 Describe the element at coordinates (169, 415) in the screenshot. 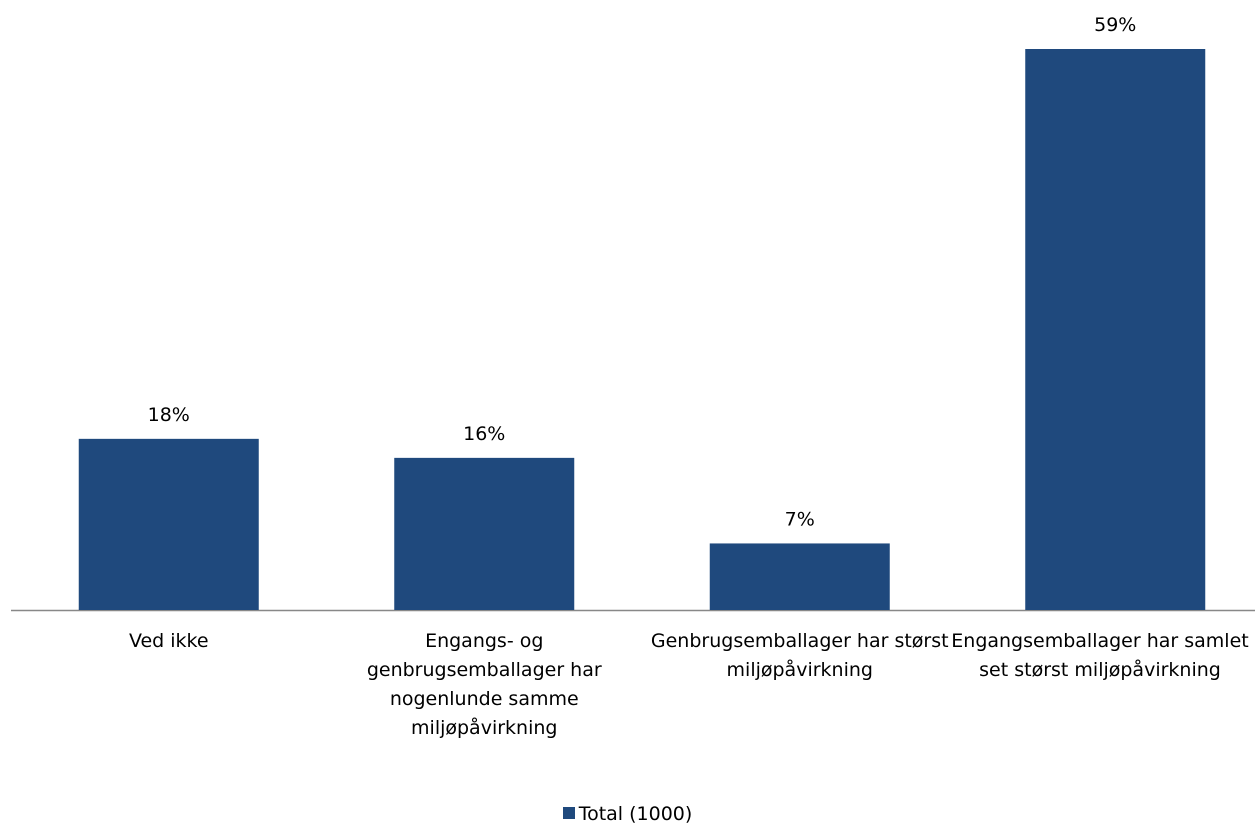

I see `value-label: 18%` at that location.